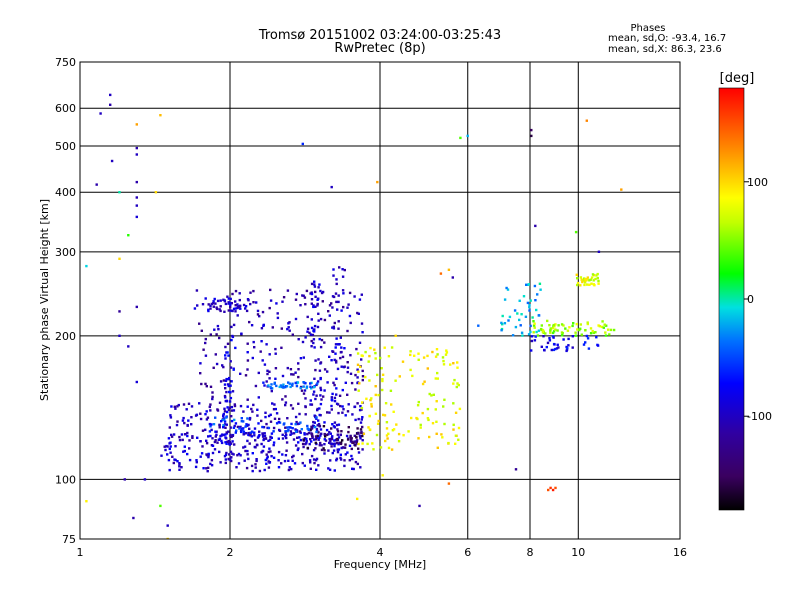 Image resolution: width=800 pixels, height=600 pixels. I want to click on x-tick-label: 16, so click(680, 552).